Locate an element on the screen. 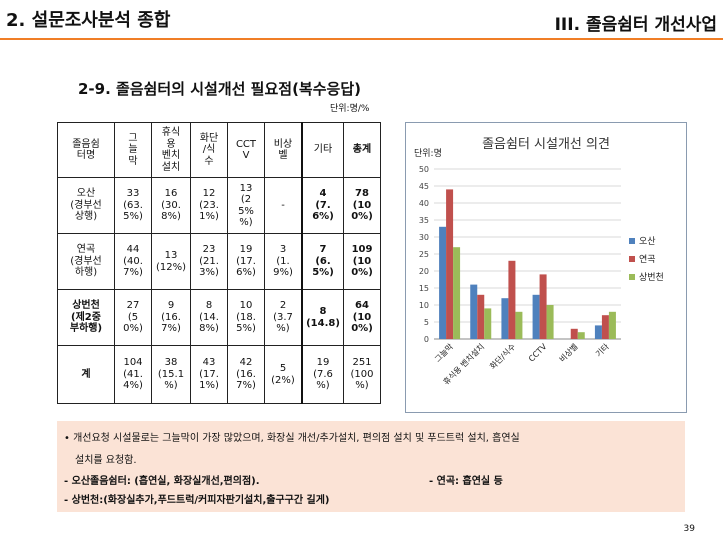 The width and height of the screenshot is (723, 542). y-tick-label: 50 is located at coordinates (424, 169).